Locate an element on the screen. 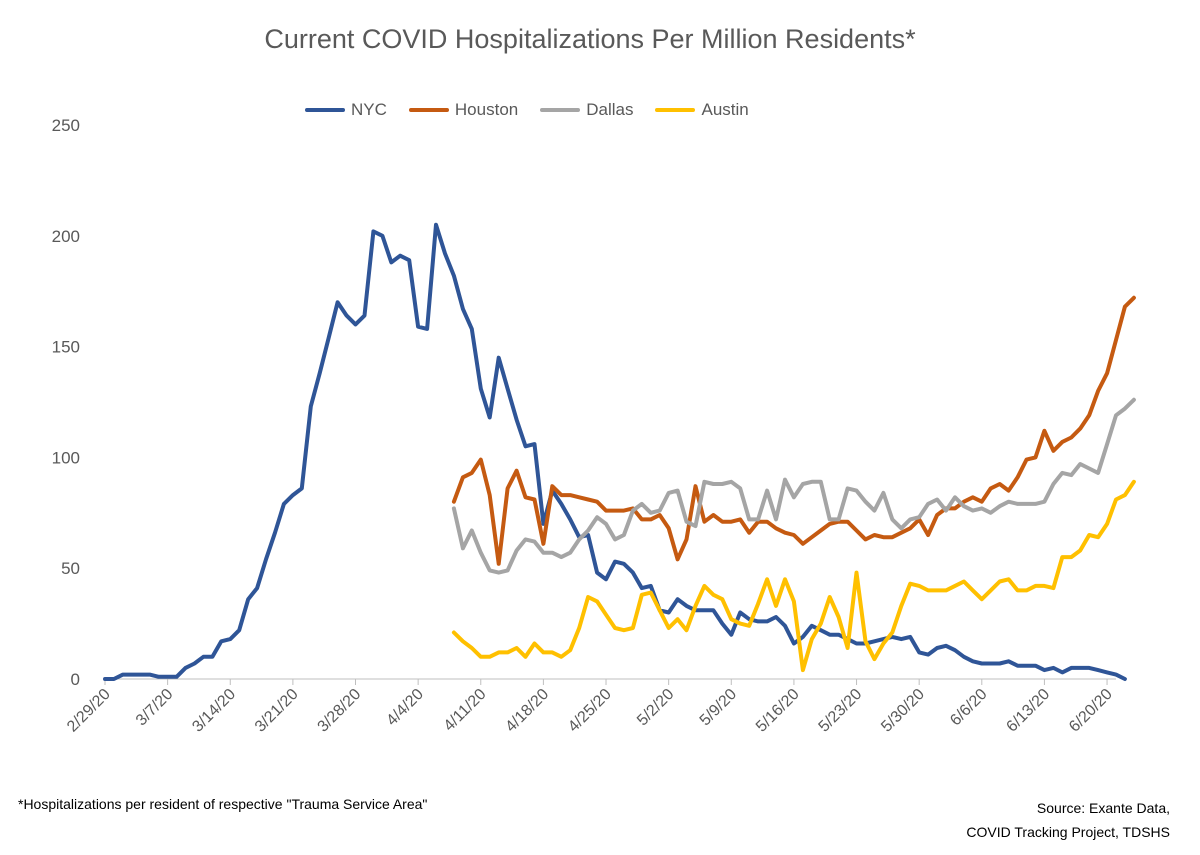  legend-label: Houston is located at coordinates (486, 109).